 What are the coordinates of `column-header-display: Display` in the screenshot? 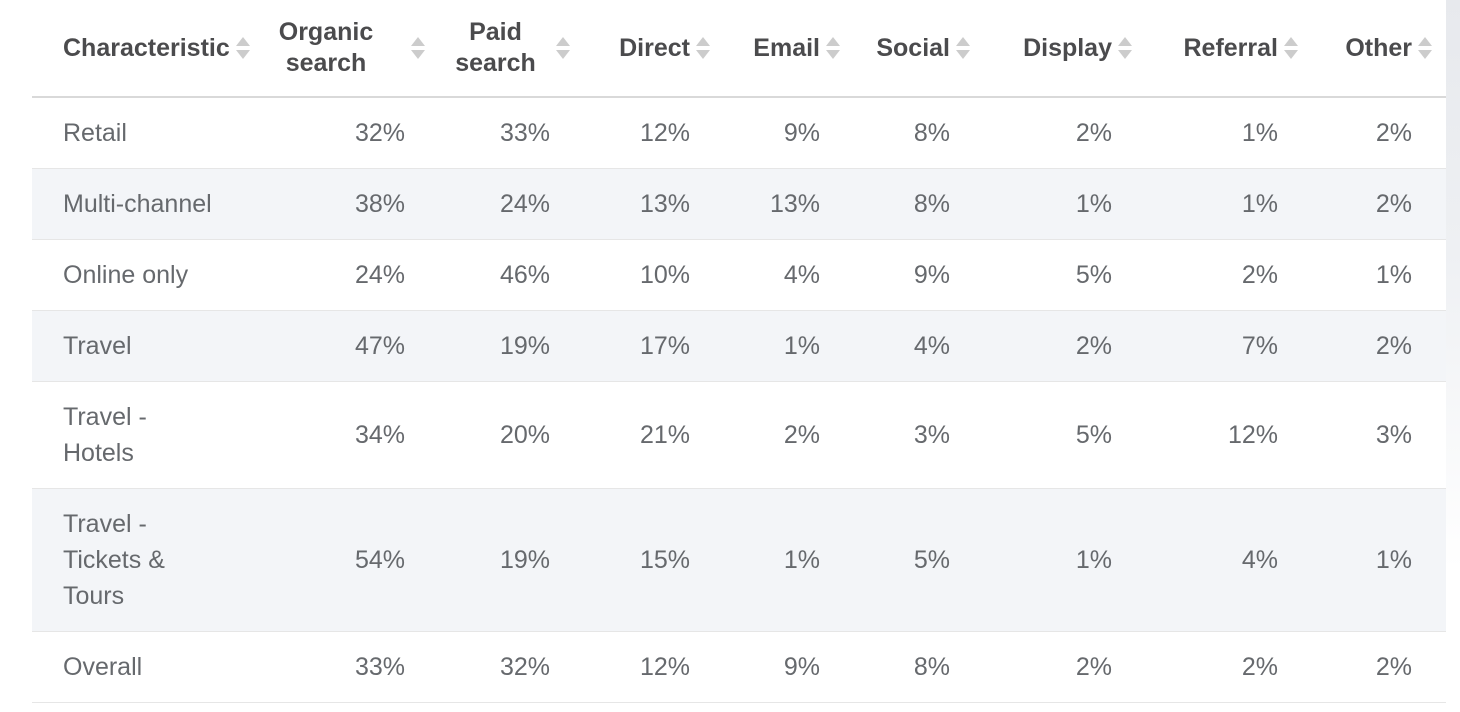 It's located at (1067, 48).